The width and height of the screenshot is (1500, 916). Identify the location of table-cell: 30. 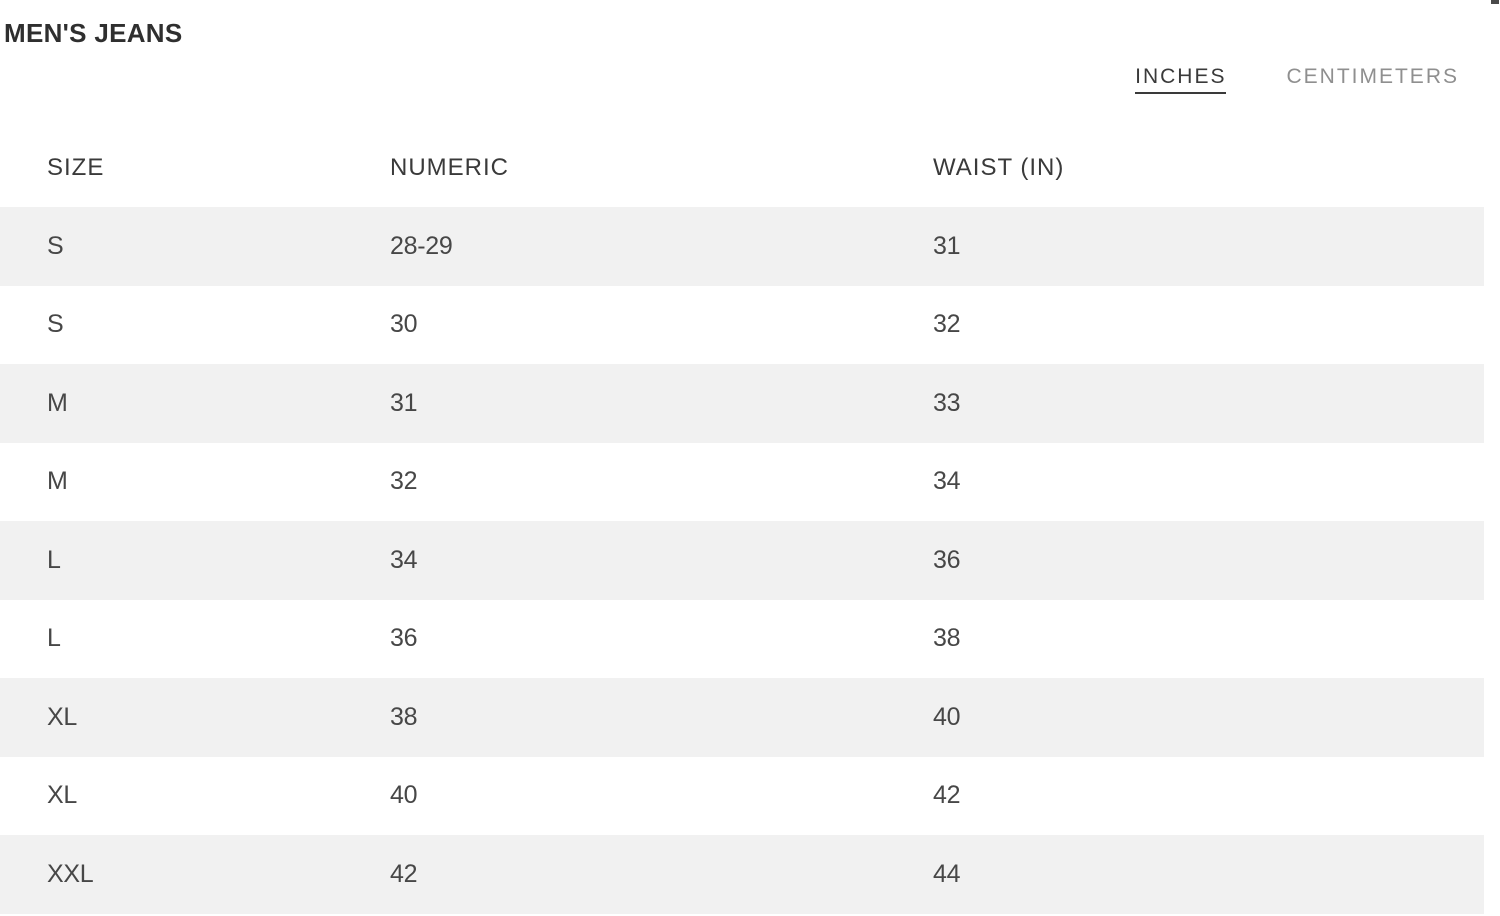
(404, 324).